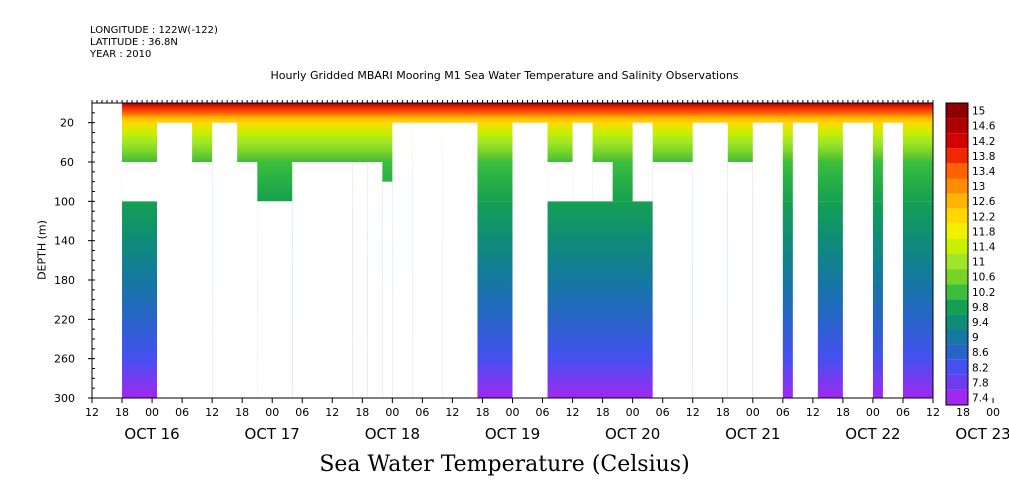 The image size is (1009, 504). I want to click on y-tick-label: 260, so click(64, 359).